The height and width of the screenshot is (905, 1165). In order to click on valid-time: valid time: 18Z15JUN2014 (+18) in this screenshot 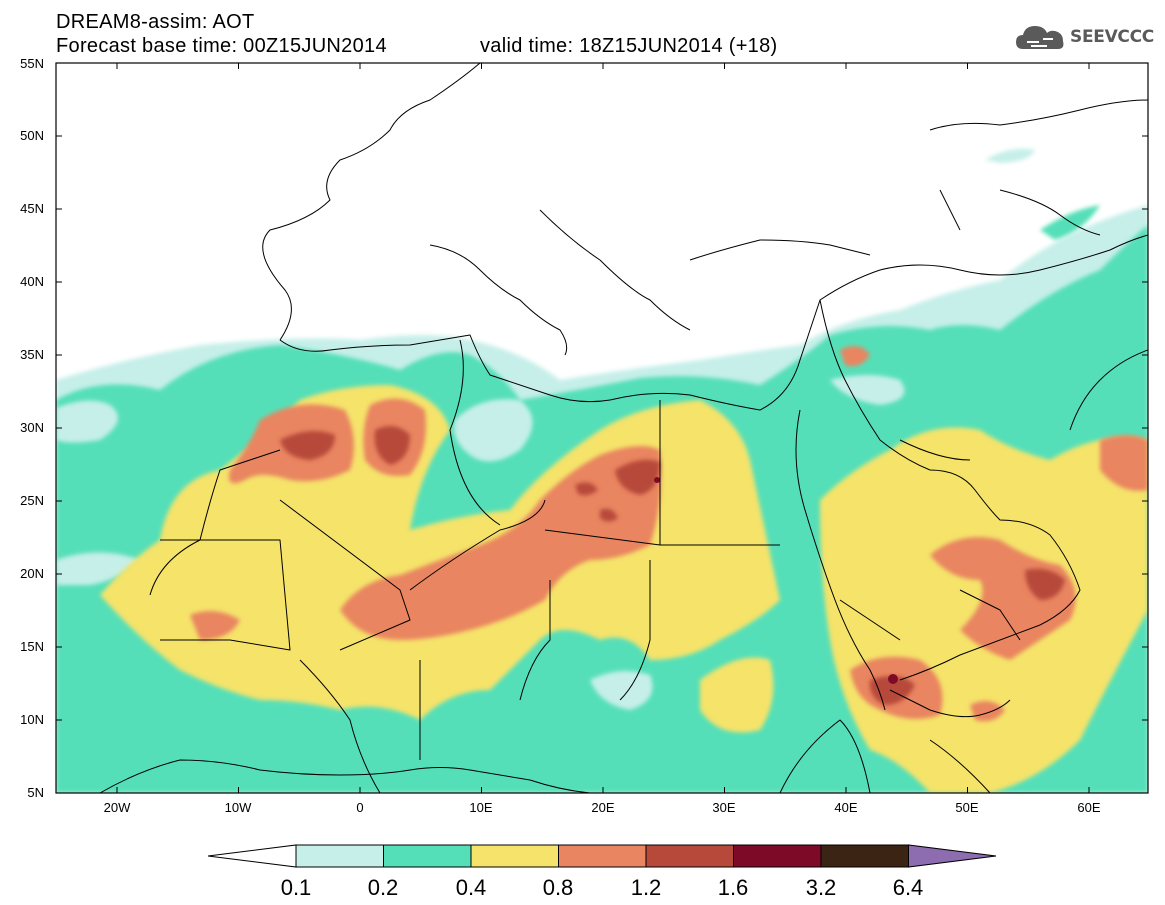, I will do `click(629, 46)`.